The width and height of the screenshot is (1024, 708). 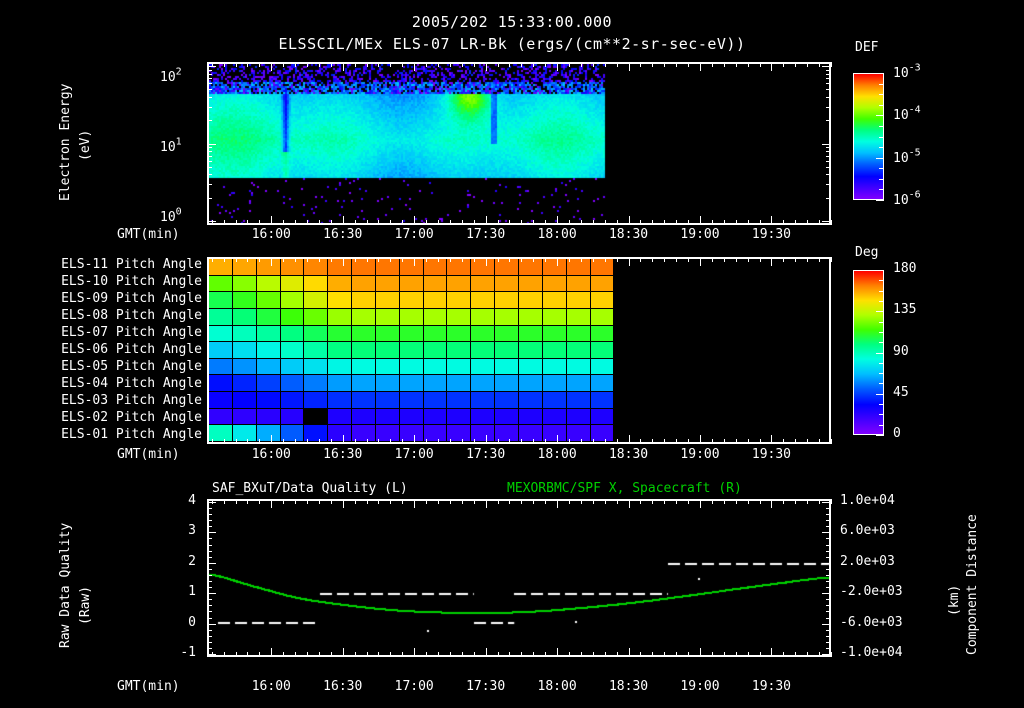 I want to click on panel3-ytick-right: -6.0e+03, so click(x=871, y=622).